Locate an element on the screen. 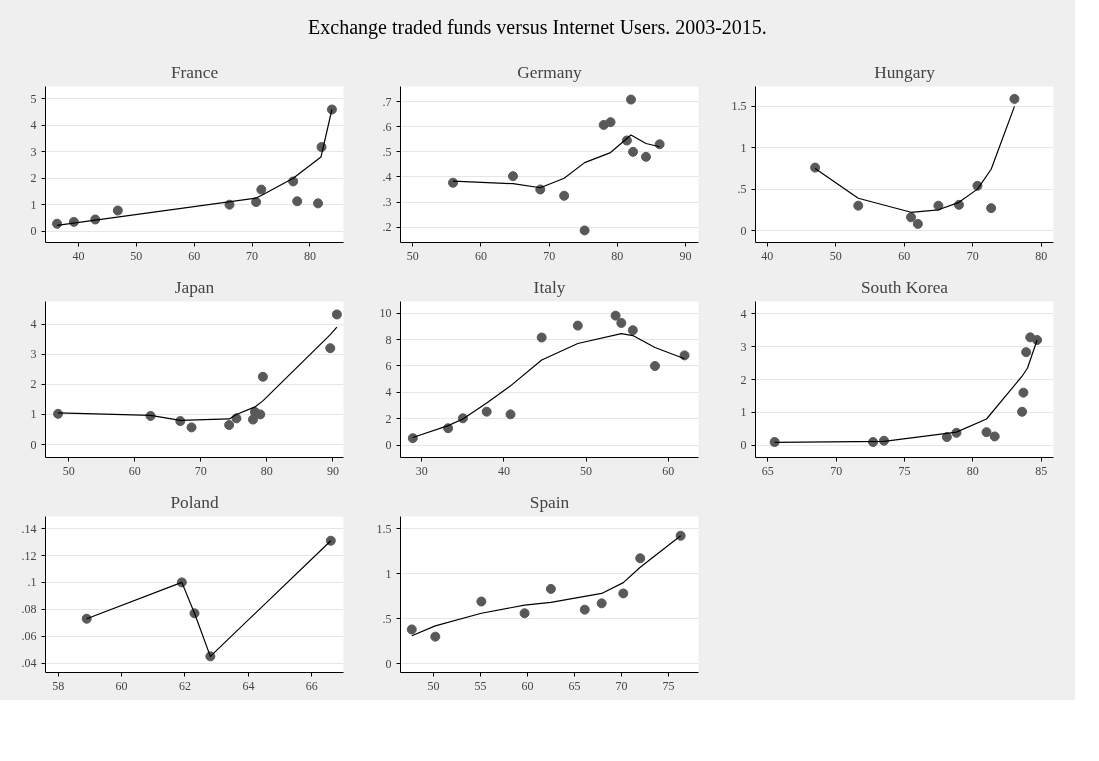  x-tick-label: 85 is located at coordinates (1041, 470).